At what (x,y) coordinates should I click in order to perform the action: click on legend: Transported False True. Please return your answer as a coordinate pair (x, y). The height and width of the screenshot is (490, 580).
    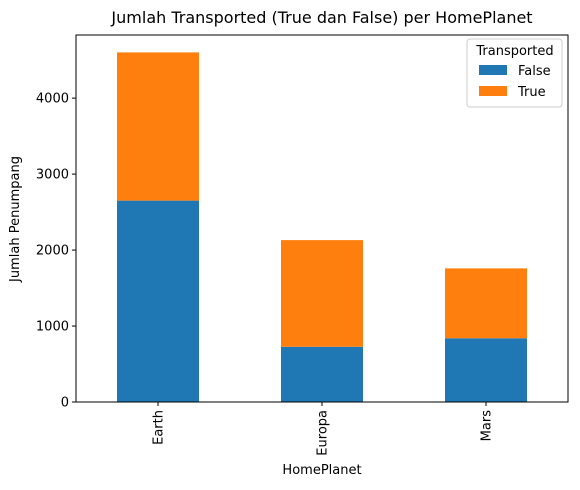
    Looking at the image, I should click on (514, 73).